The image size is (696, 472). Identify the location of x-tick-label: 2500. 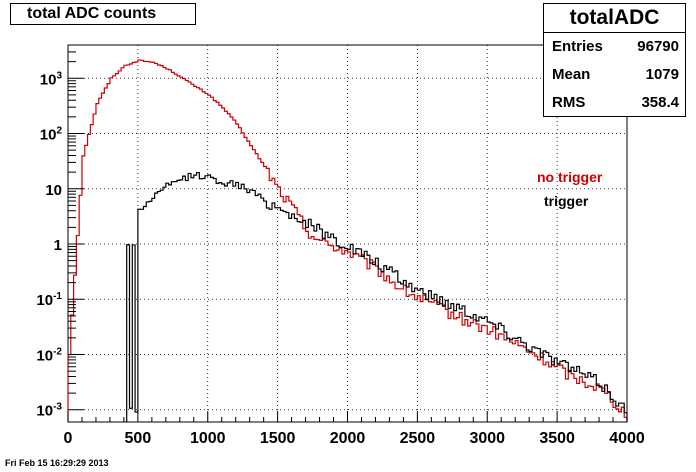
(418, 438).